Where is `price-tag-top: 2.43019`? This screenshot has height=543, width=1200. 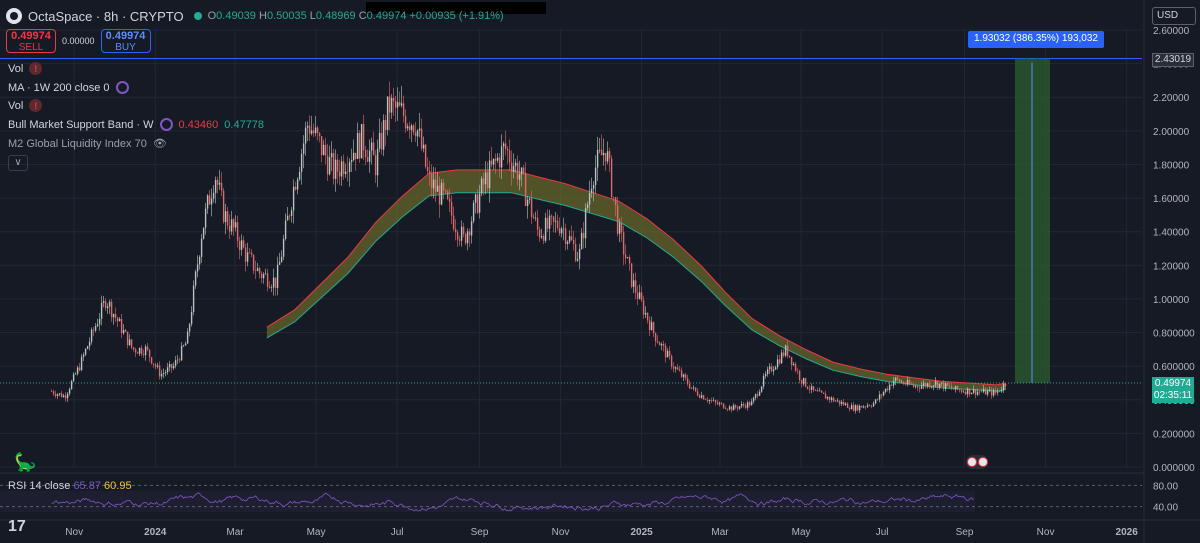
price-tag-top: 2.43019 is located at coordinates (1173, 60).